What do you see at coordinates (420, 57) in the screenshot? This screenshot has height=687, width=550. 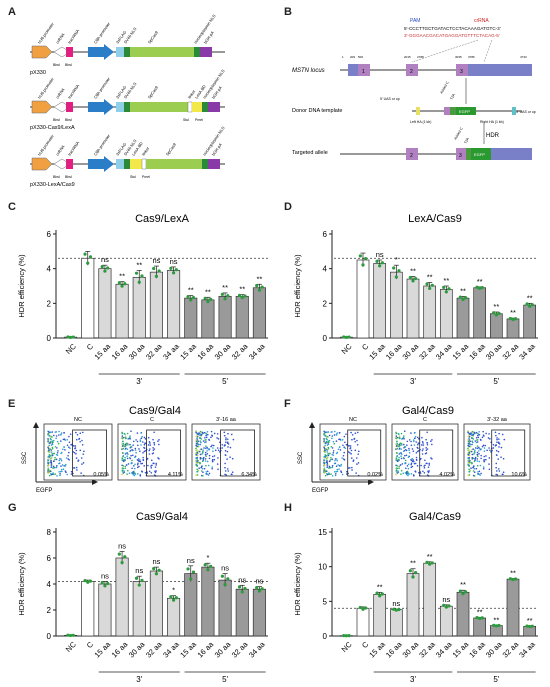 I see `coord: 2788` at bounding box center [420, 57].